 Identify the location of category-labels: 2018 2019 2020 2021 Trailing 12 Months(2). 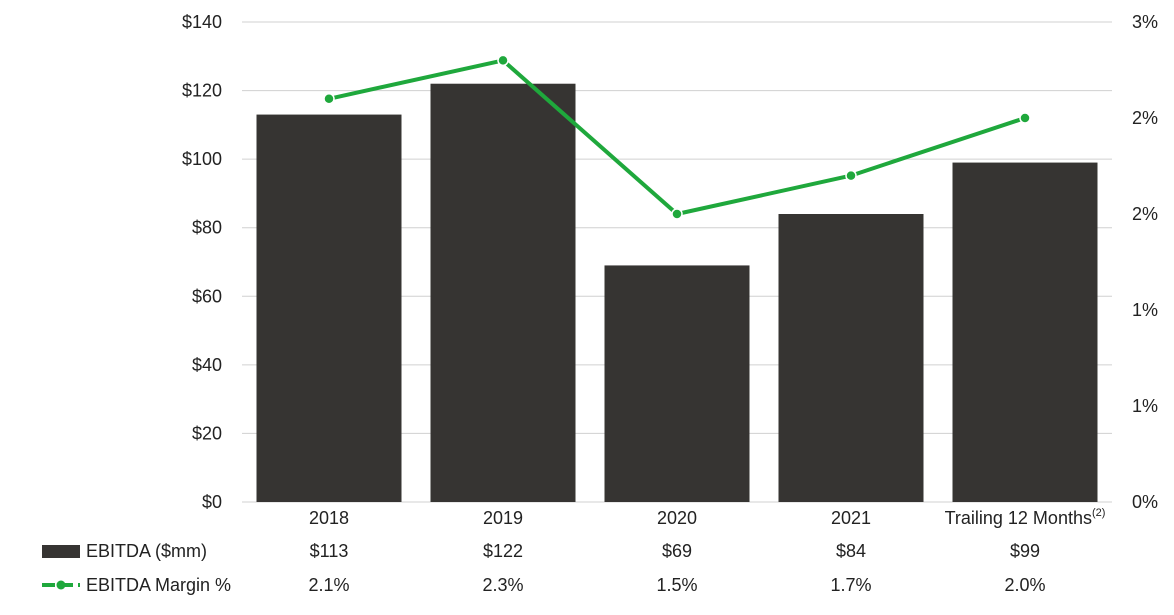
(707, 517).